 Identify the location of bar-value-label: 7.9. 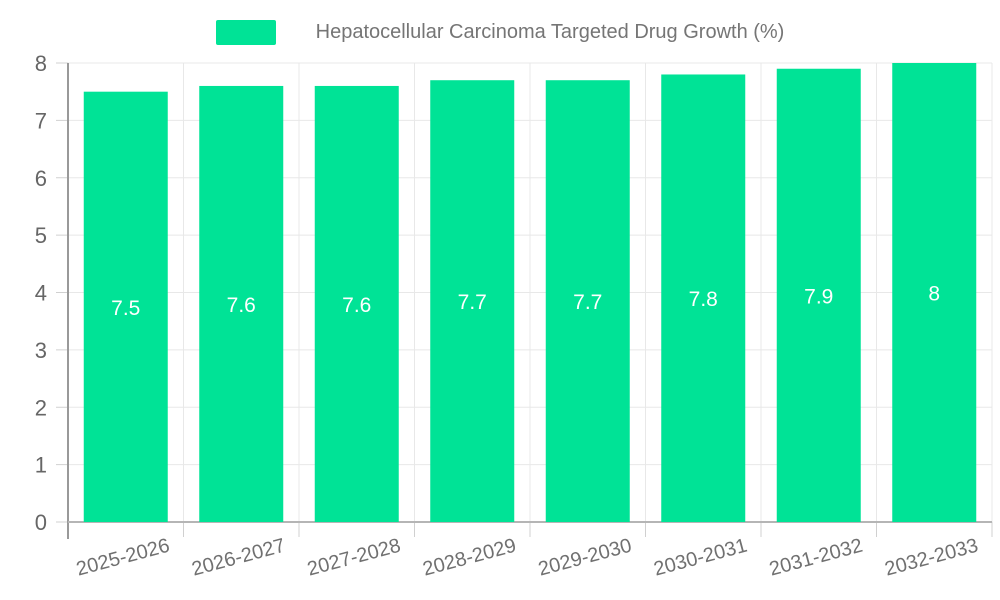
(818, 296).